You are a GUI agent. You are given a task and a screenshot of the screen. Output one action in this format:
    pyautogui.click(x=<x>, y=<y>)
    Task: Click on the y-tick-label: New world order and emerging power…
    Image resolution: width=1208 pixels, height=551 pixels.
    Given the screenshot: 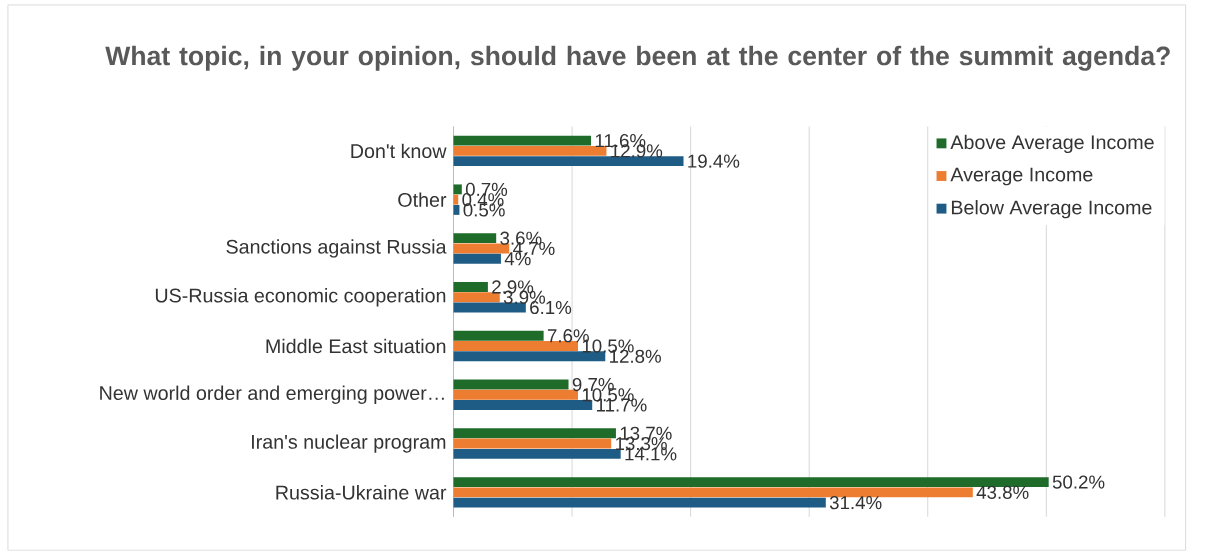 What is the action you would take?
    pyautogui.click(x=272, y=395)
    